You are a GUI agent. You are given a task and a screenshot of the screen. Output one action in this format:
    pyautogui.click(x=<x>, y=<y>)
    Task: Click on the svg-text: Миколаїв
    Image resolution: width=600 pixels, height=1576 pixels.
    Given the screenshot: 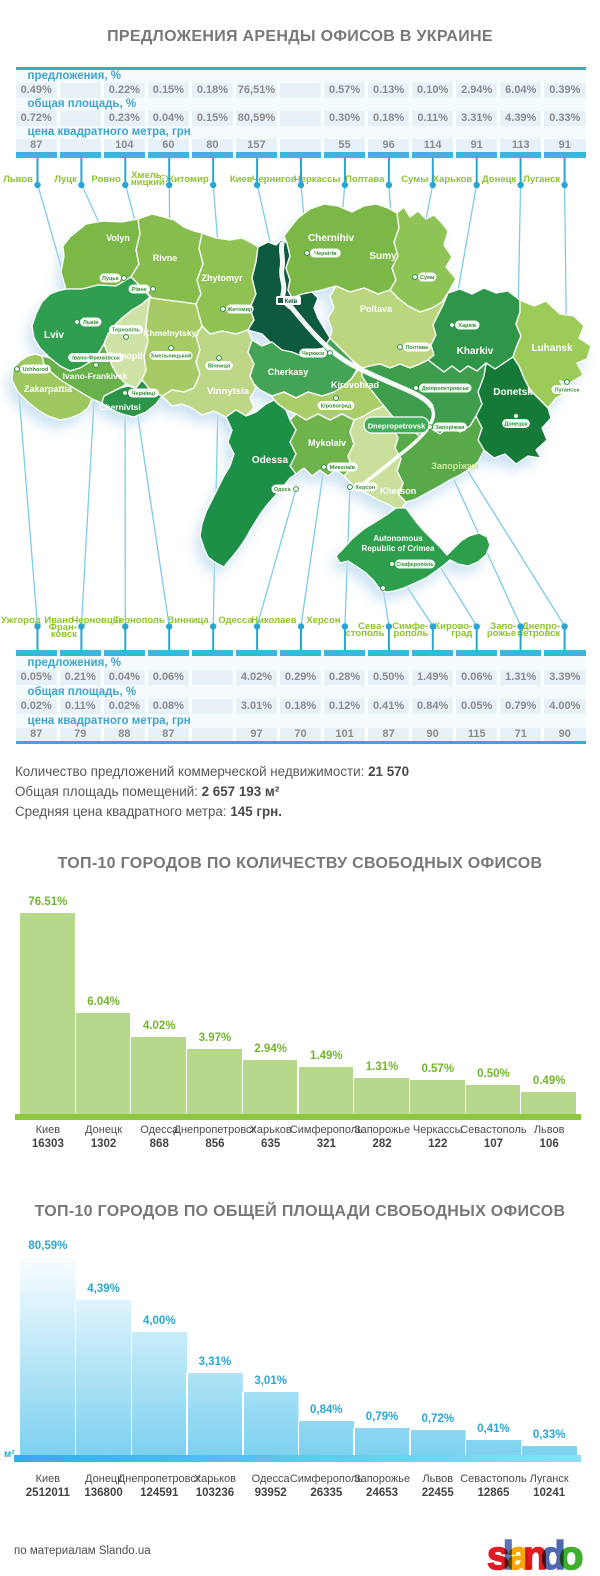 What is the action you would take?
    pyautogui.click(x=343, y=468)
    